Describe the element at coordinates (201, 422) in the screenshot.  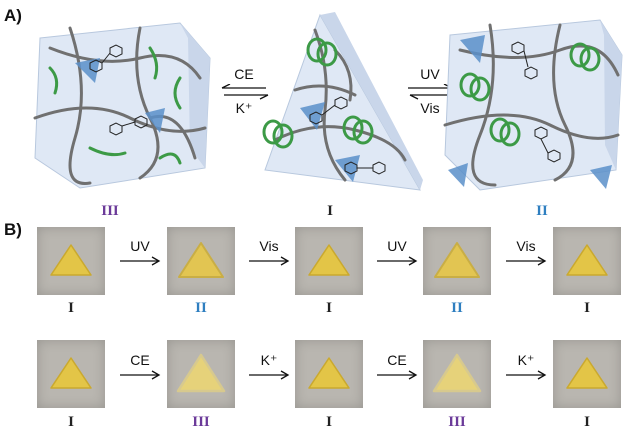
I see `row2-state-2: III` at that location.